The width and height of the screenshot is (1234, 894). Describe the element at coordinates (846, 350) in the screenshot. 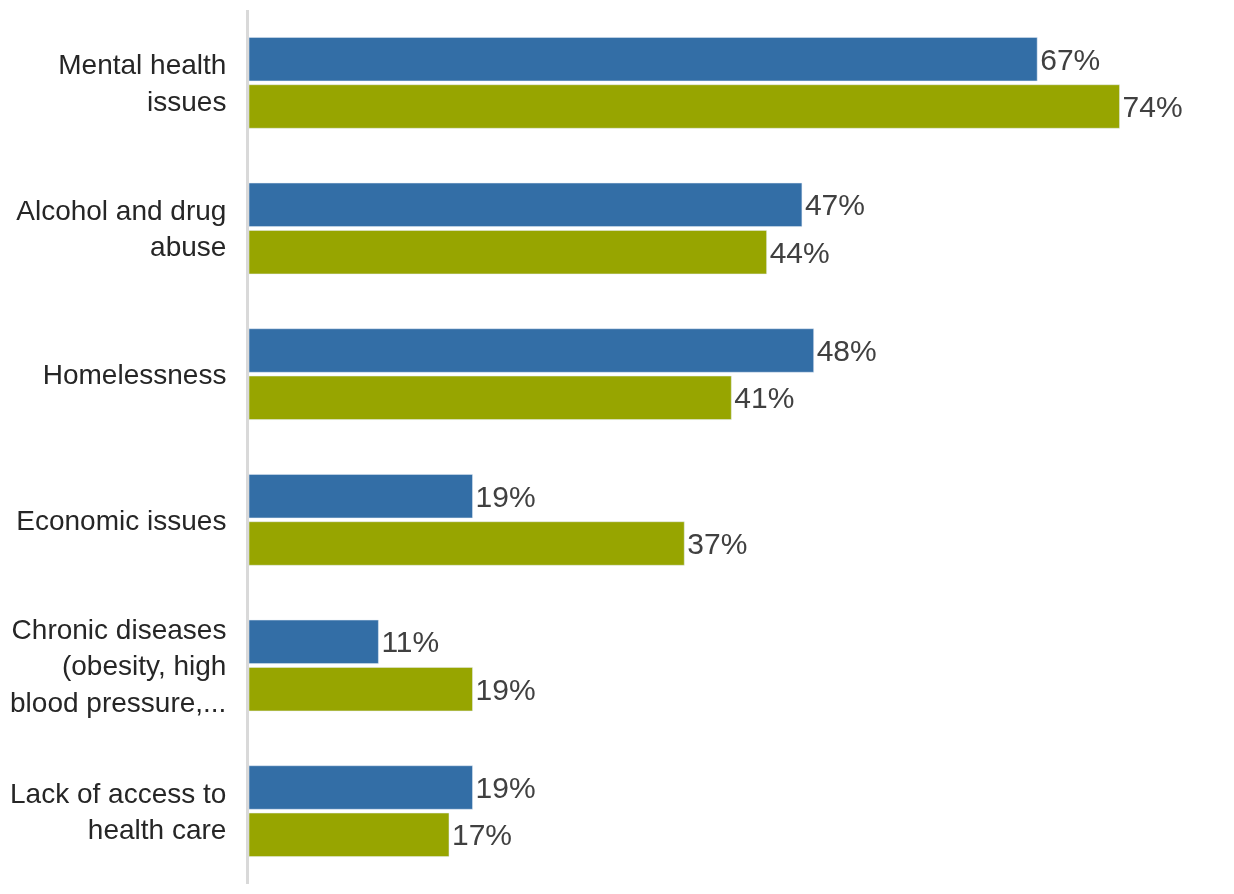

I see `data-label: 48%` at that location.